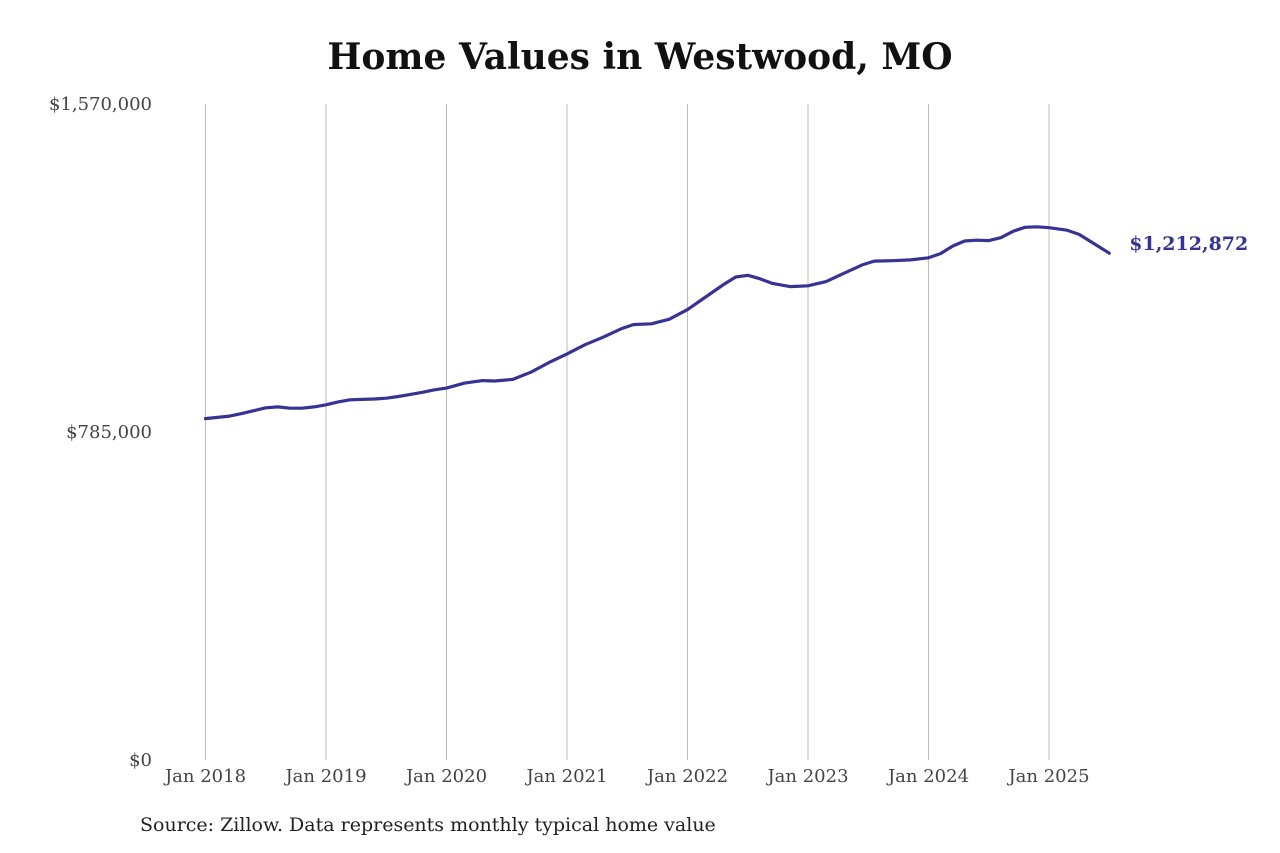 This screenshot has height=853, width=1280. What do you see at coordinates (204, 776) in the screenshot?
I see `x-tick-label: Jan 2018` at bounding box center [204, 776].